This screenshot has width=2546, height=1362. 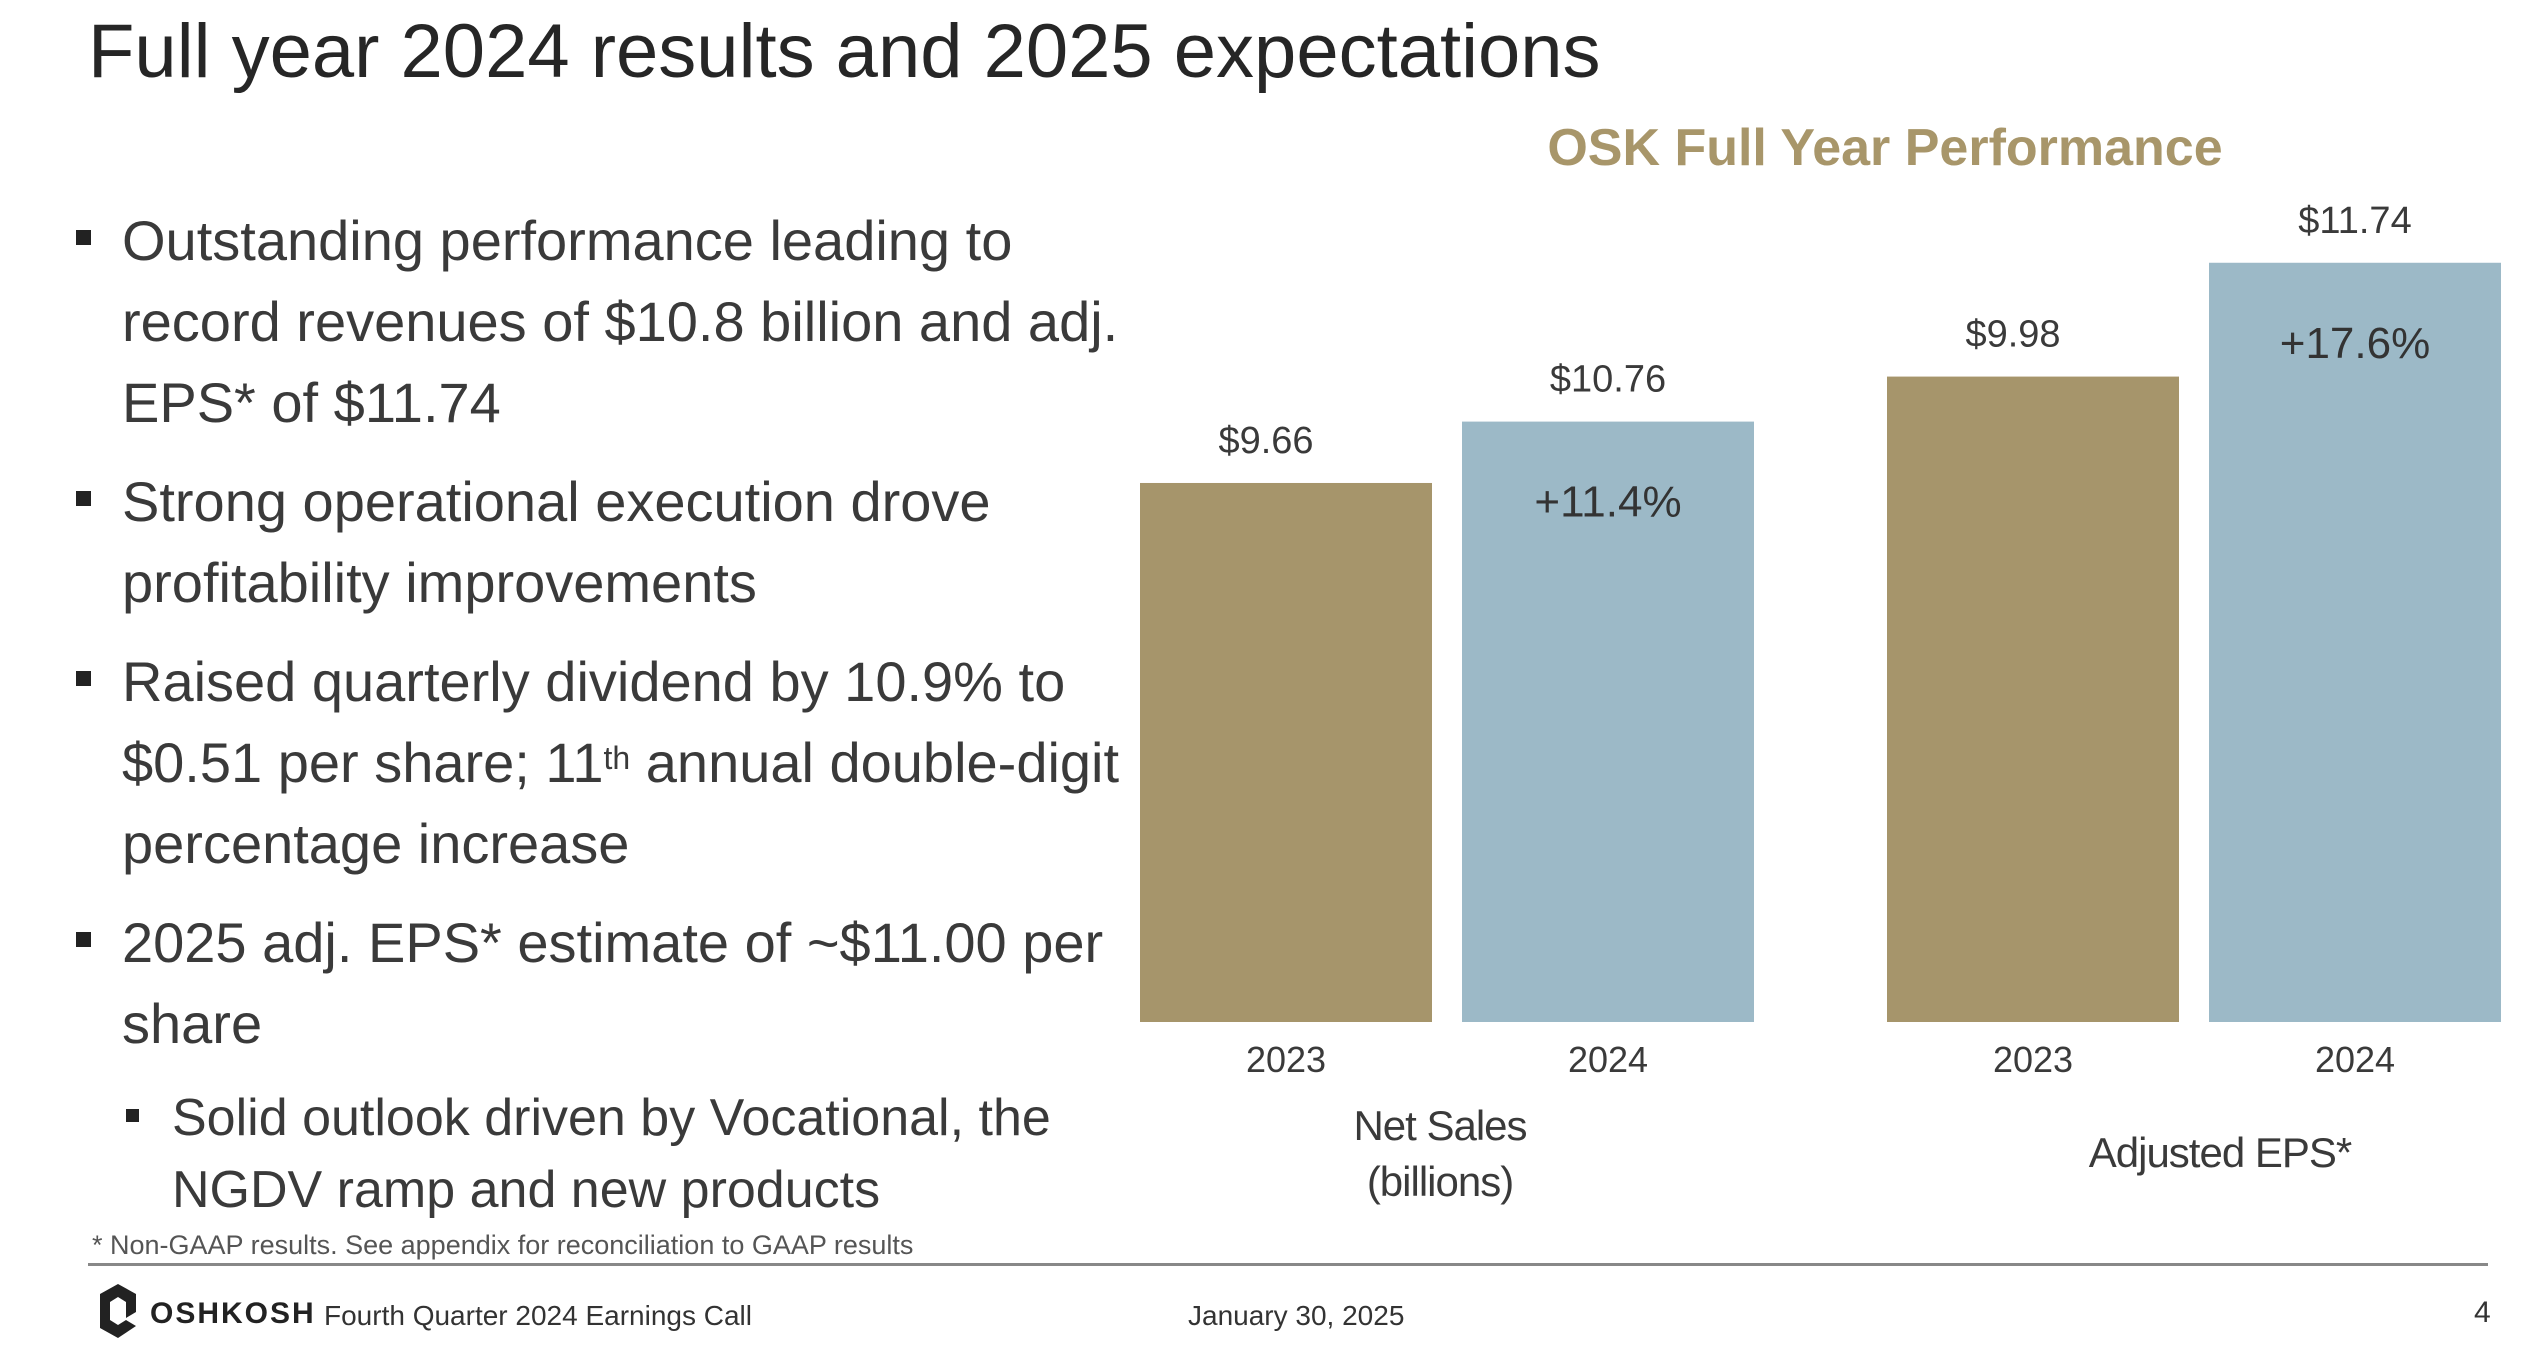 What do you see at coordinates (2355, 343) in the screenshot?
I see `growth-label: +17.6%` at bounding box center [2355, 343].